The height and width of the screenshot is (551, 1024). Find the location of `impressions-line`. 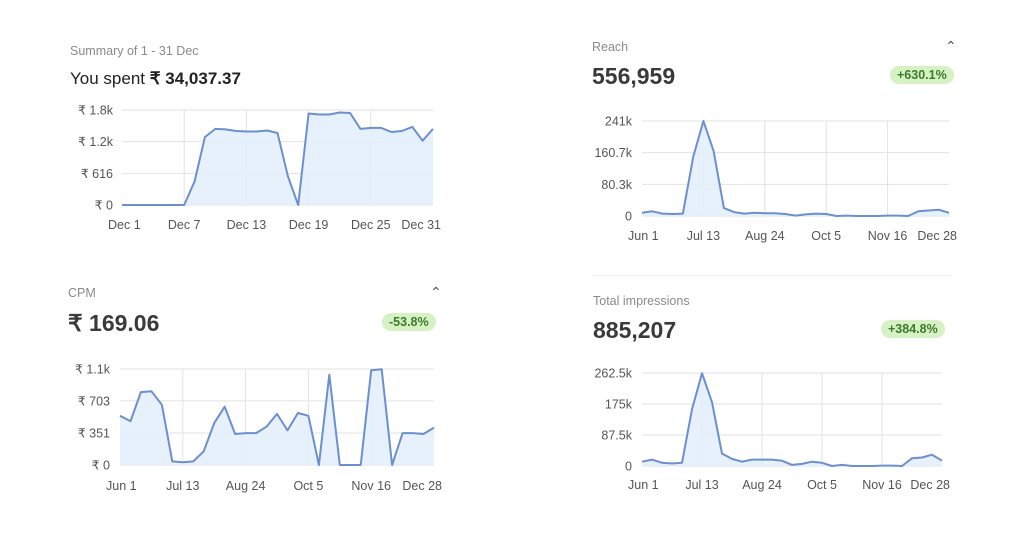

impressions-line is located at coordinates (792, 419).